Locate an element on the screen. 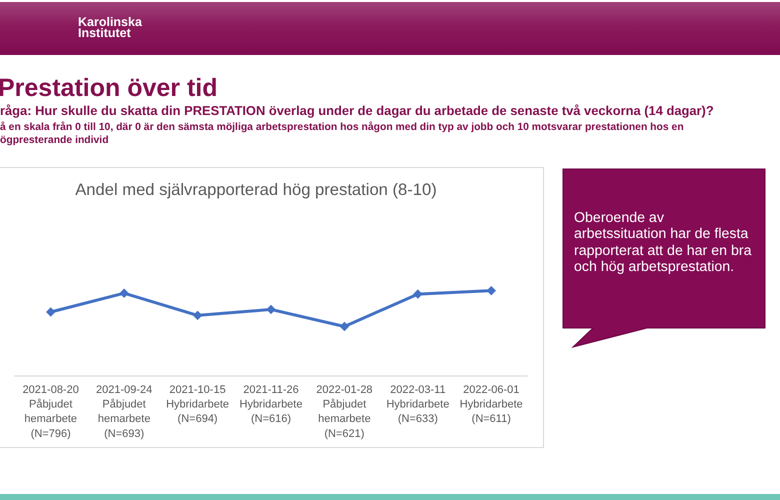 This screenshot has height=500, width=780. x-tick-label: 2021-10-15 Hybridarbete (N=694) is located at coordinates (198, 405).